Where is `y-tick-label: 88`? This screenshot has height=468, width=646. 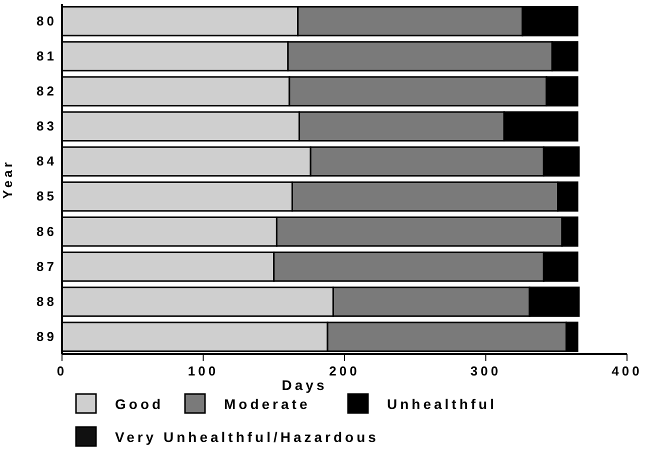
y-tick-label: 88 is located at coordinates (46, 301).